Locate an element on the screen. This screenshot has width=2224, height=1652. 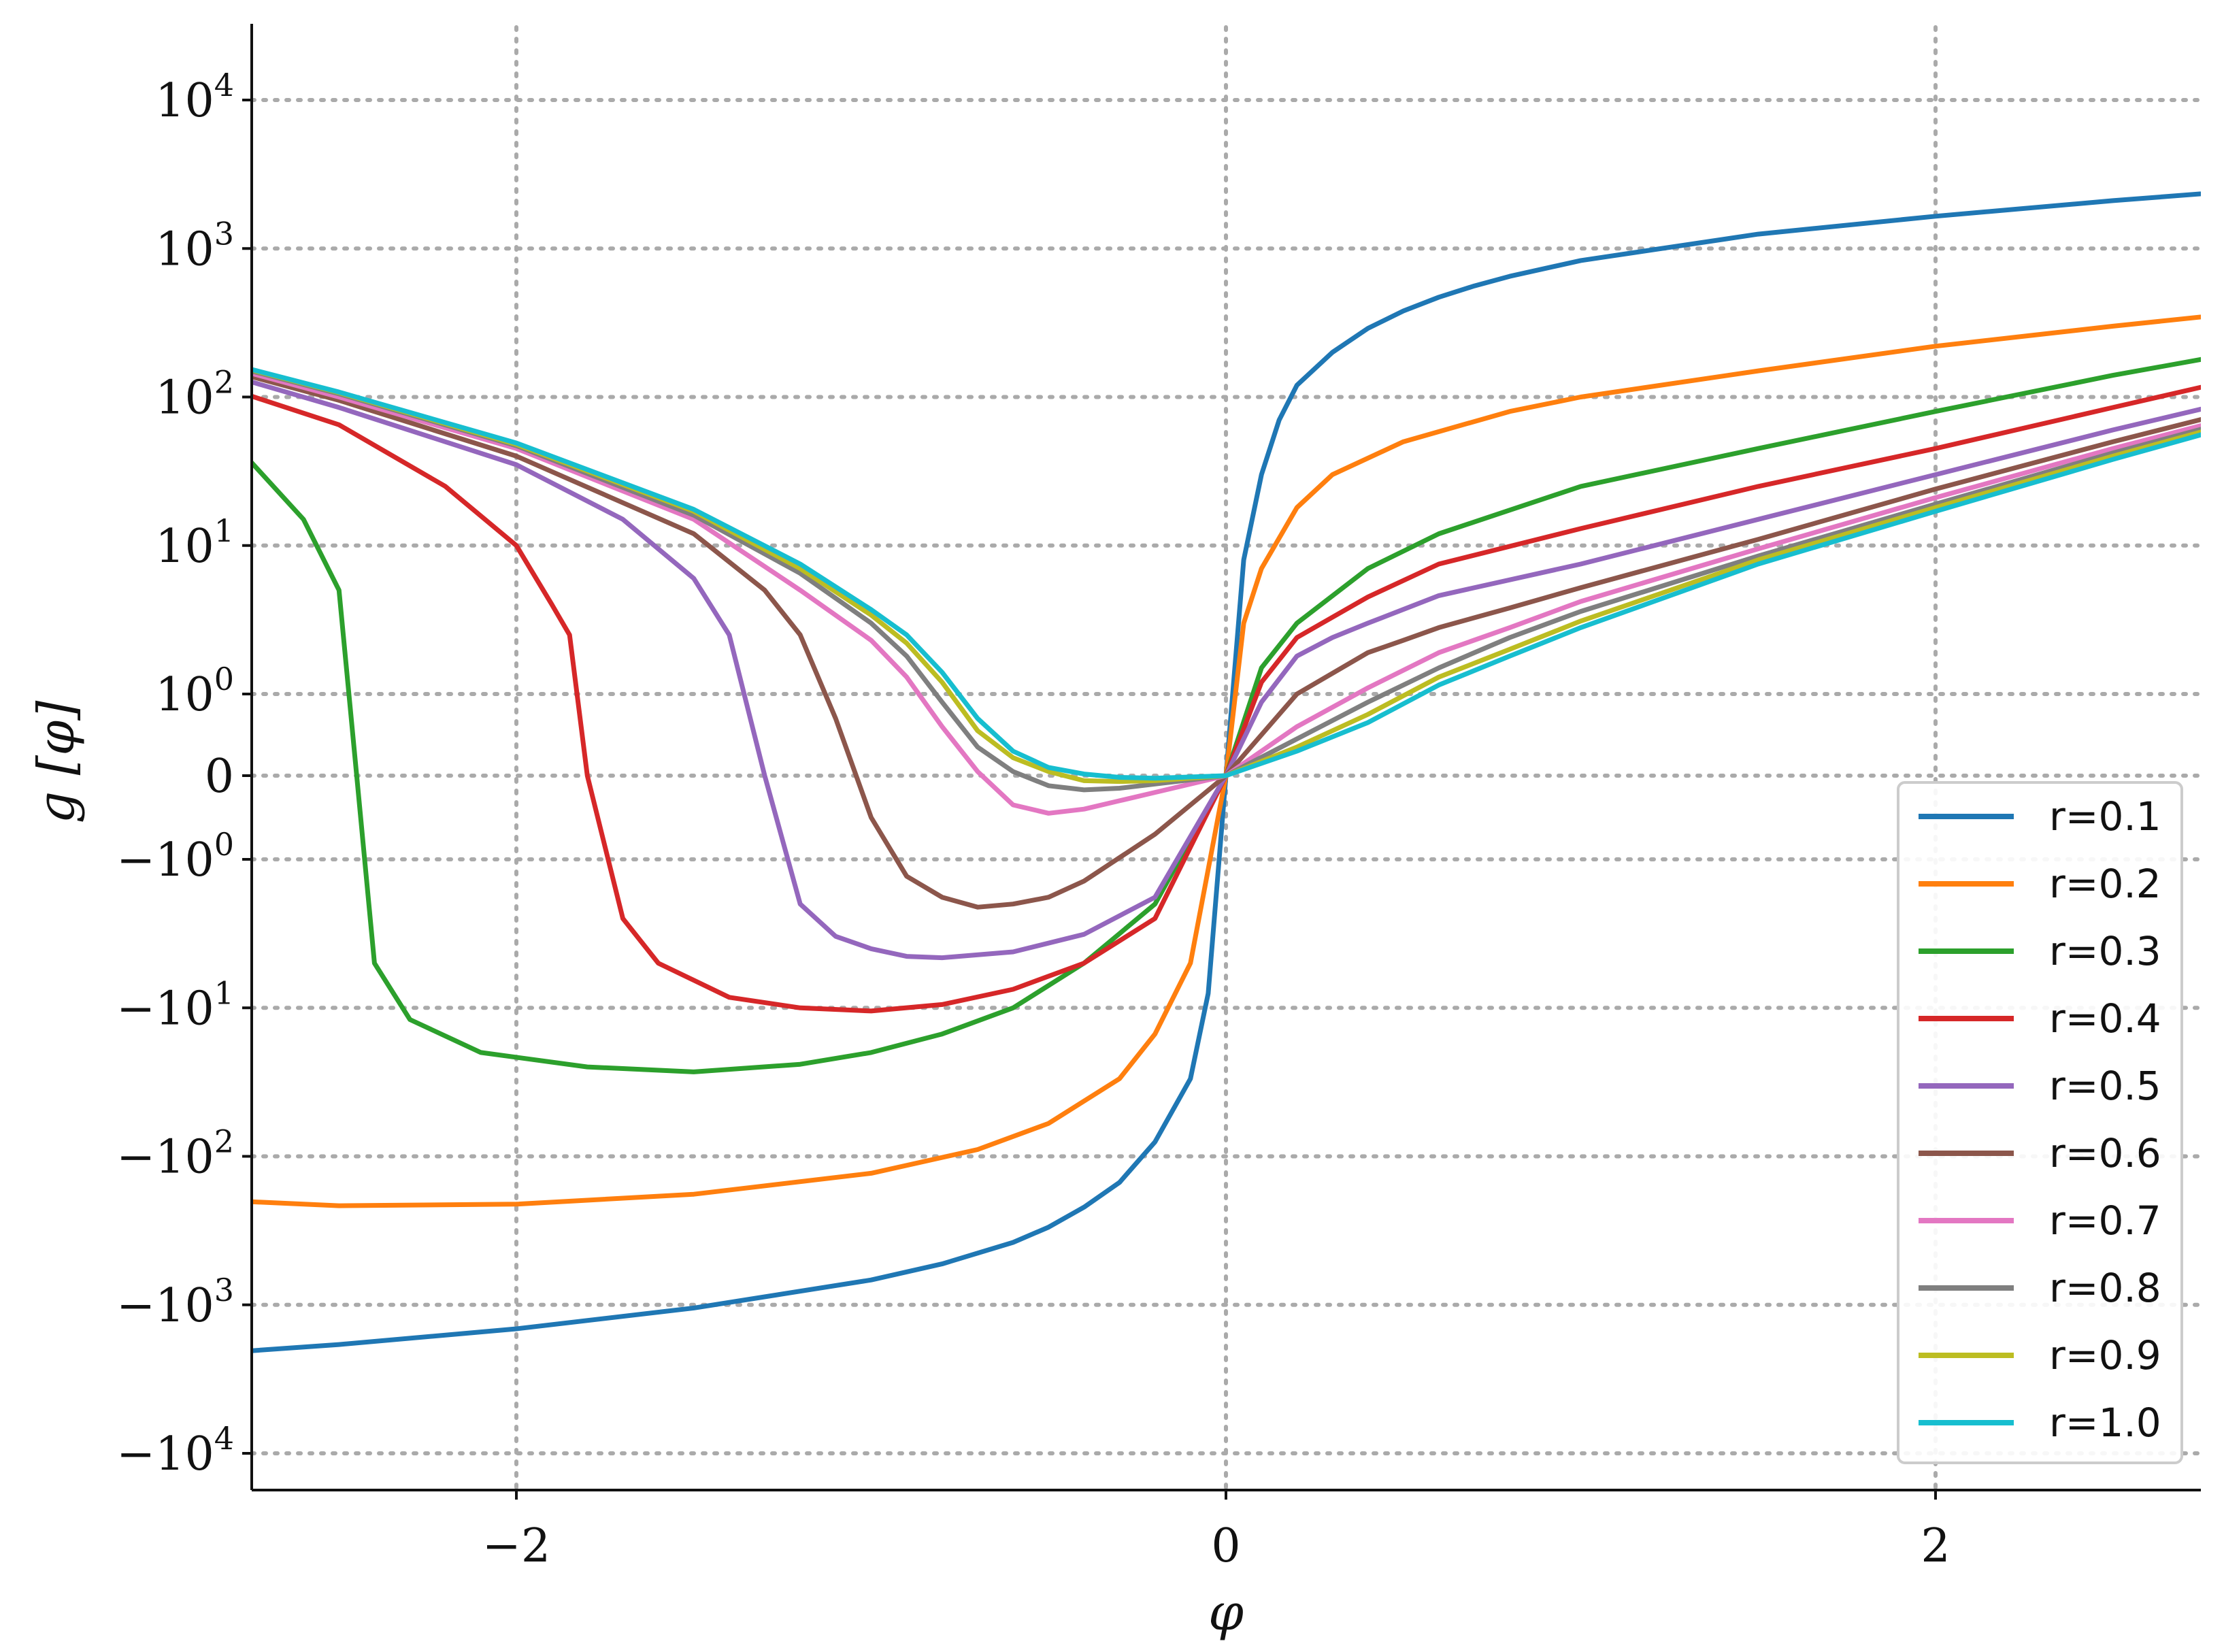
y-tick-label-base: 0 is located at coordinates (220, 777).